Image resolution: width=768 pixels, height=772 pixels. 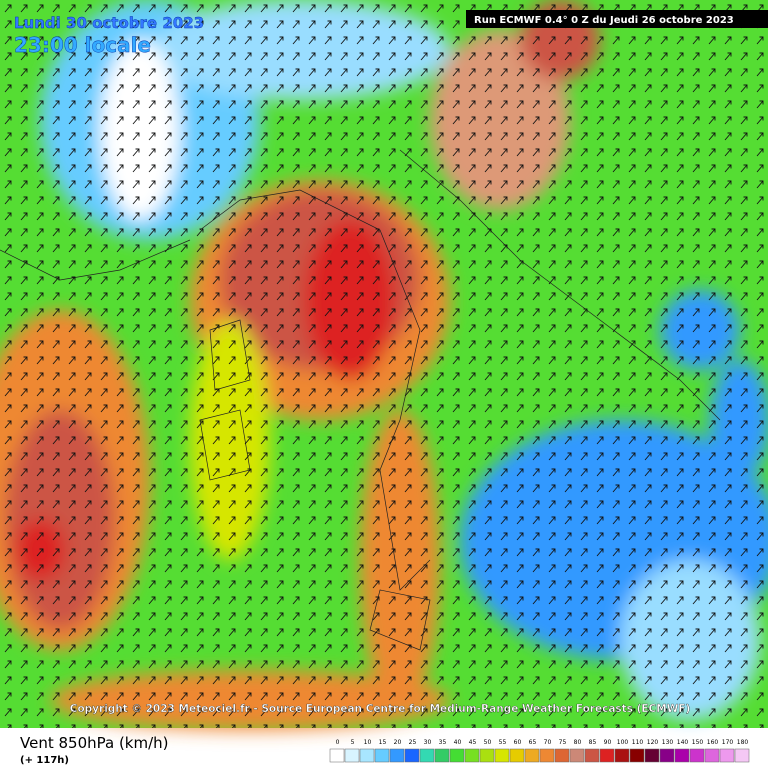 What do you see at coordinates (353, 742) in the screenshot?
I see `legend-label: 5` at bounding box center [353, 742].